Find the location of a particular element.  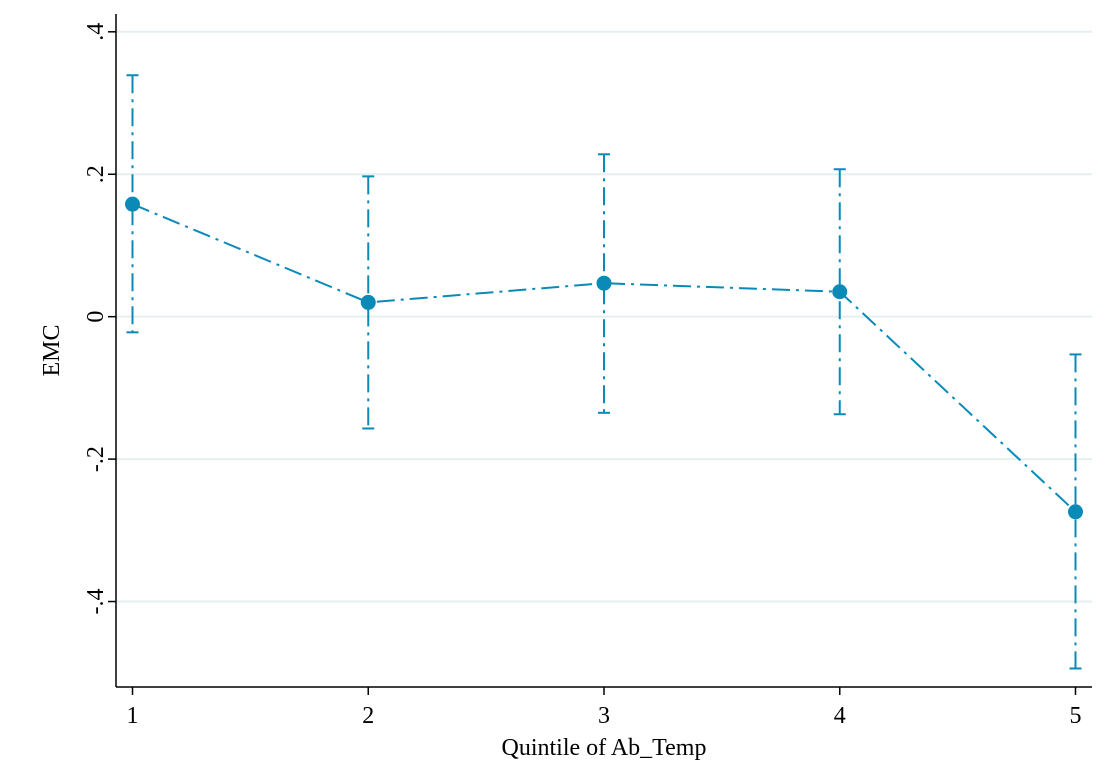

y-ticks: -.4 -.2 0 .2 .4 is located at coordinates (99, 319).